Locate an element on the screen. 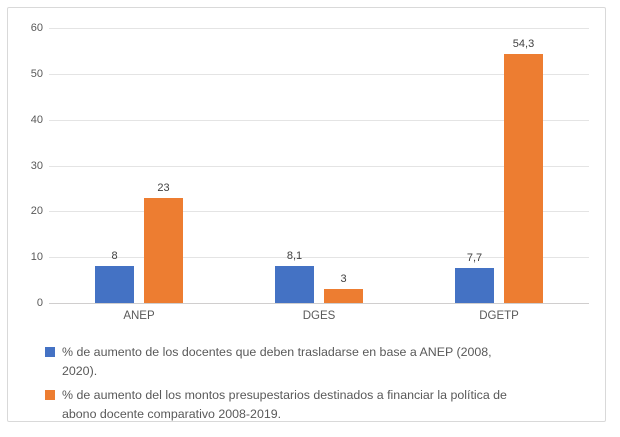  data-label: 8,1 is located at coordinates (294, 255).